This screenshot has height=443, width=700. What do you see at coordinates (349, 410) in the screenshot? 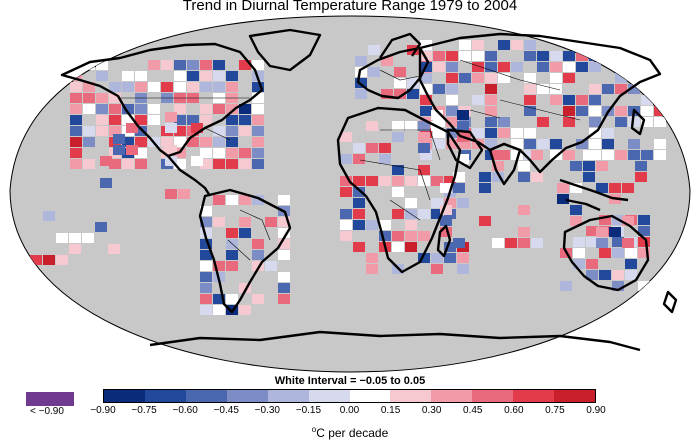
I see `scale-tick-label: 0.00` at bounding box center [349, 410].